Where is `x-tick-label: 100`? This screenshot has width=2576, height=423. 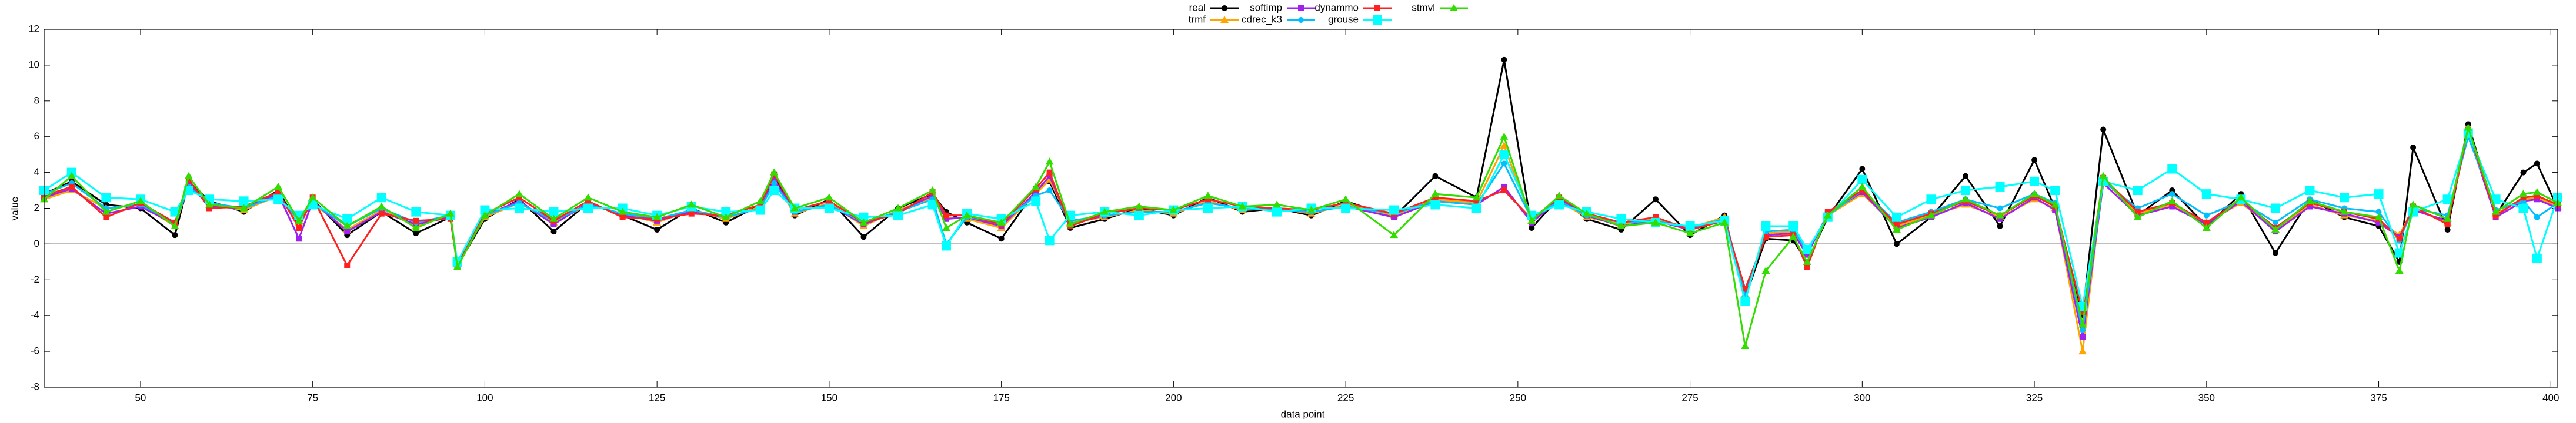 x-tick-label: 100 is located at coordinates (484, 398).